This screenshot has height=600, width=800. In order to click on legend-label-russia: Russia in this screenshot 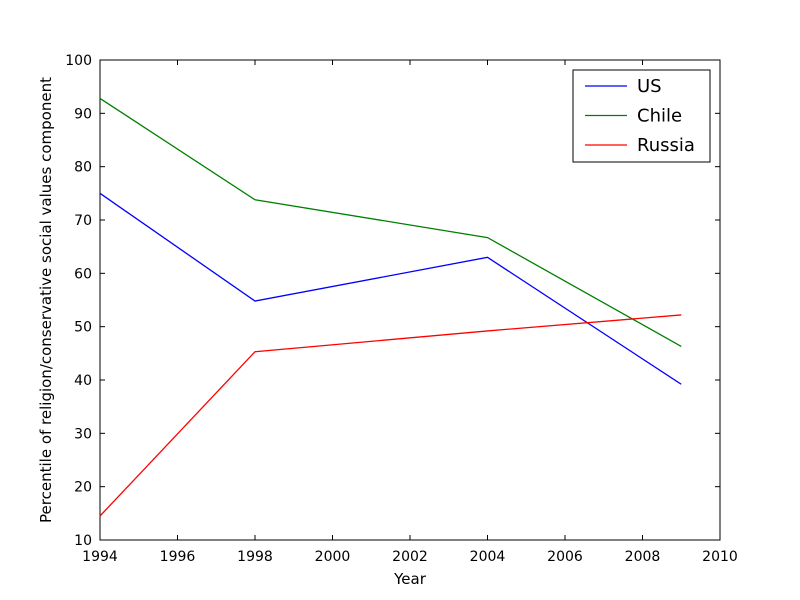, I will do `click(666, 145)`.